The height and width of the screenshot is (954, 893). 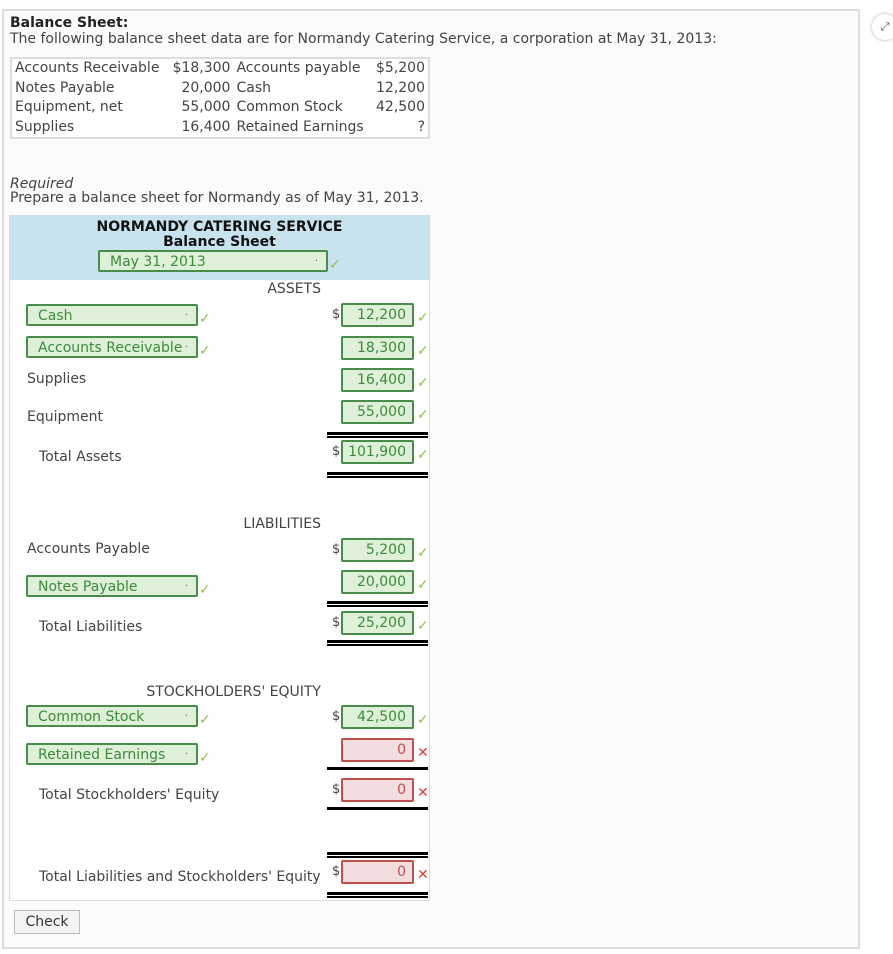 What do you see at coordinates (253, 87) in the screenshot?
I see `data-label: Cash` at bounding box center [253, 87].